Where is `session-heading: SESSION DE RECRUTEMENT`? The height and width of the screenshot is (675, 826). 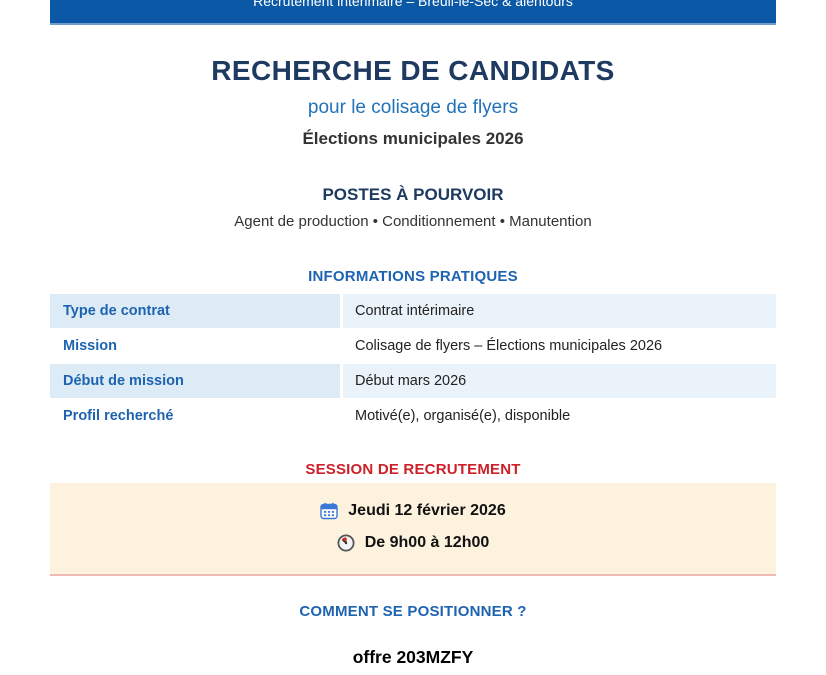
session-heading: SESSION DE RECRUTEMENT is located at coordinates (413, 470).